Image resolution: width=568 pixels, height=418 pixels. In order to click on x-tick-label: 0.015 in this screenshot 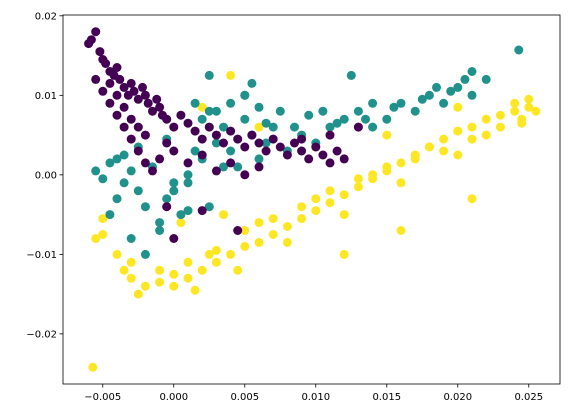, I will do `click(386, 397)`.